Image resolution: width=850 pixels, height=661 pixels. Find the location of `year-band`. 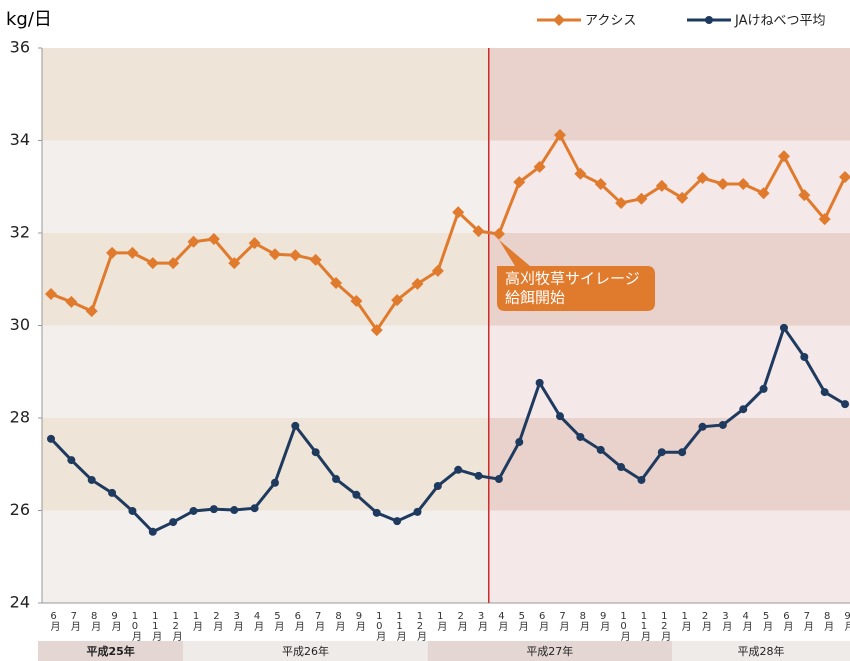

year-band is located at coordinates (549, 651).